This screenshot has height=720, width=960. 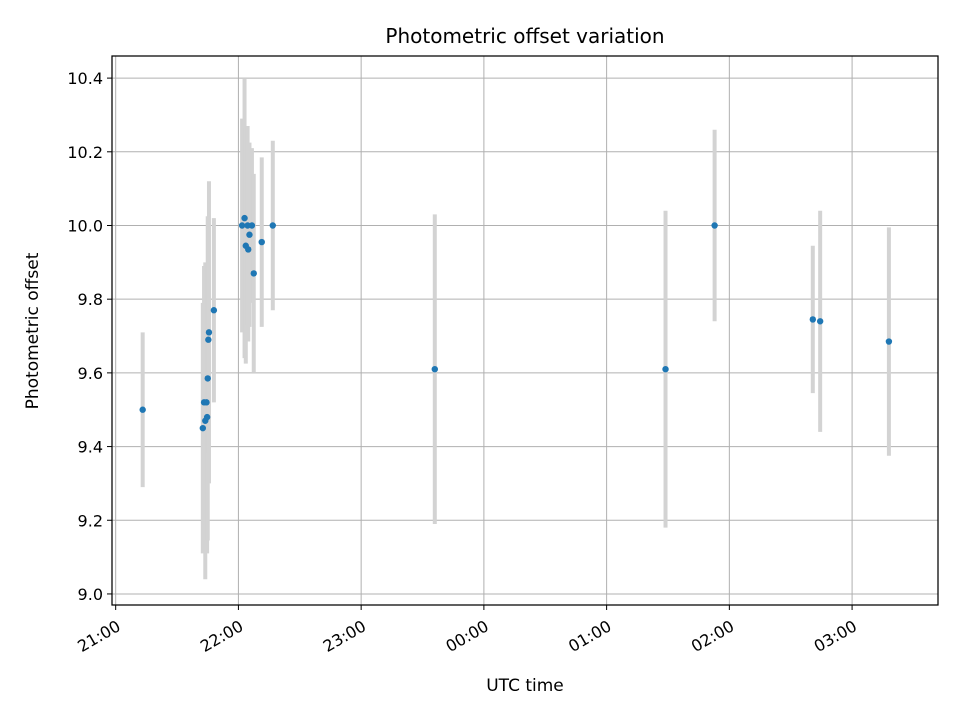 What do you see at coordinates (221, 636) in the screenshot?
I see `x-tick-label: 22:00` at bounding box center [221, 636].